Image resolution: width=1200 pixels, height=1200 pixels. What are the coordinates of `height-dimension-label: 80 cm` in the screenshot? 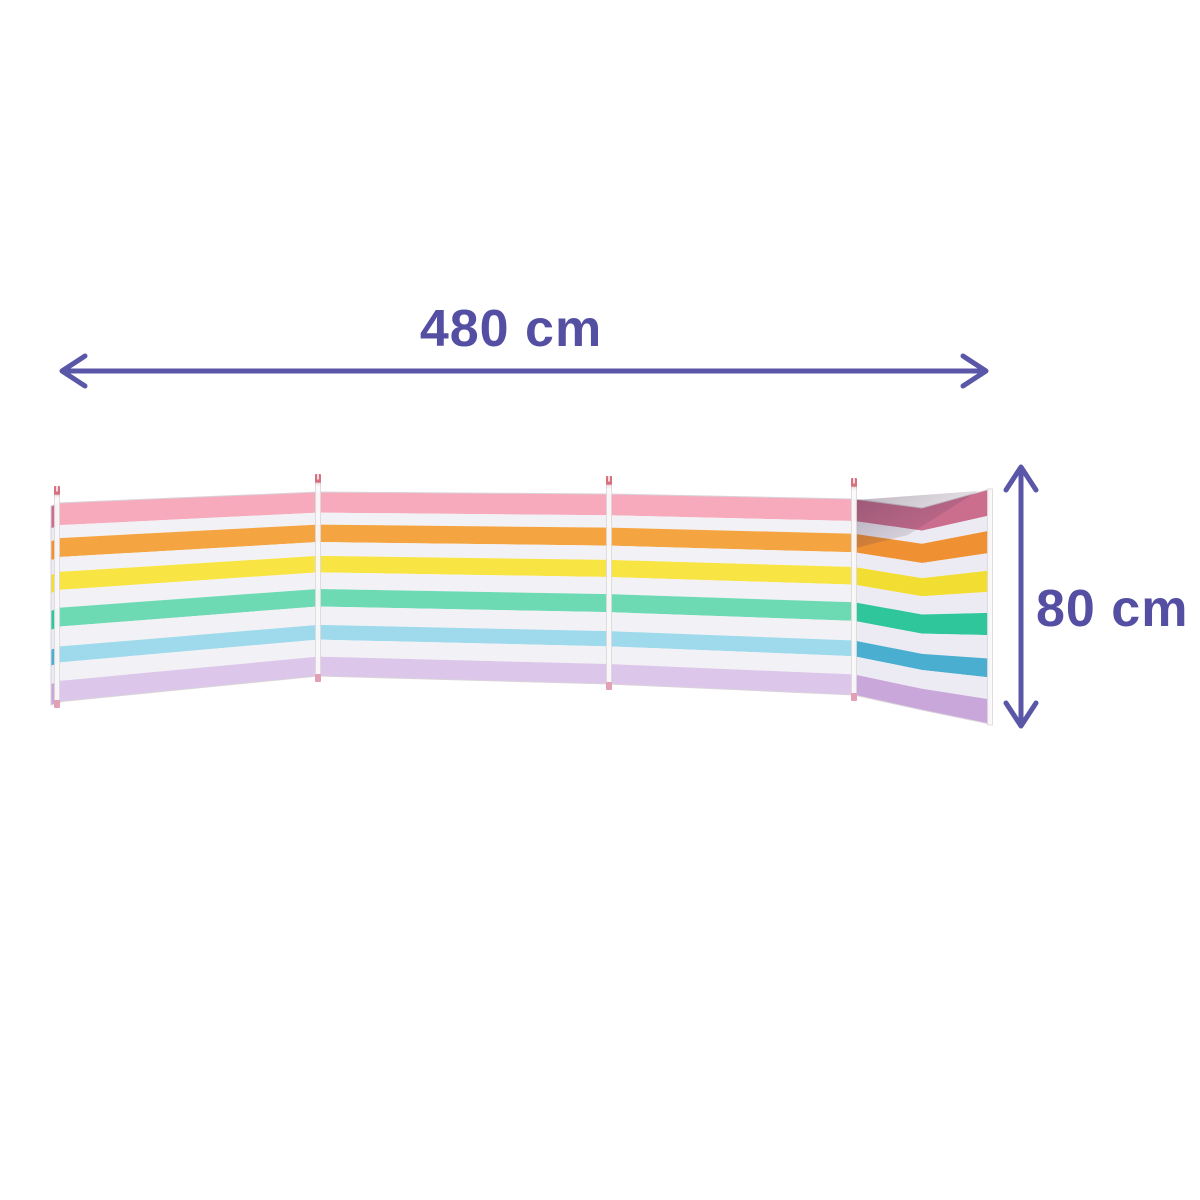 It's located at (1112, 609).